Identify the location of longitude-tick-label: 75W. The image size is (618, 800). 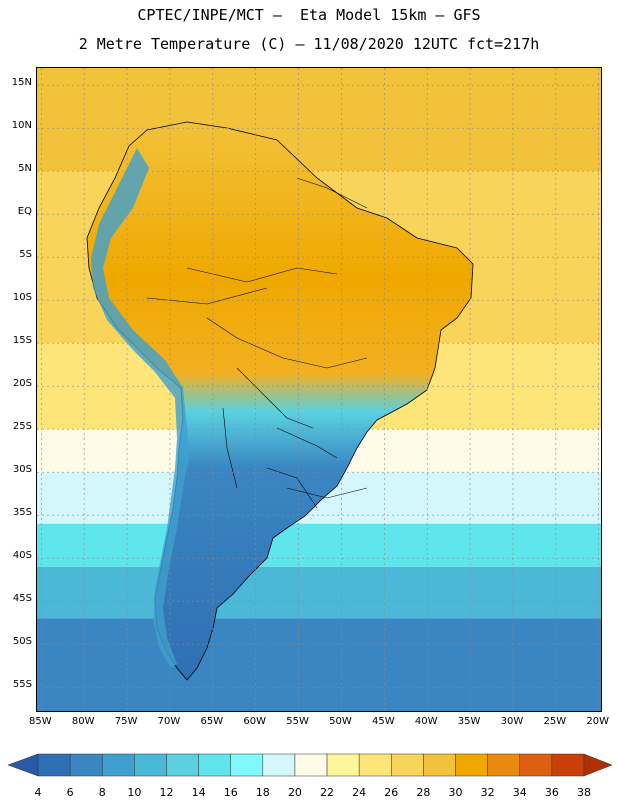
(126, 721).